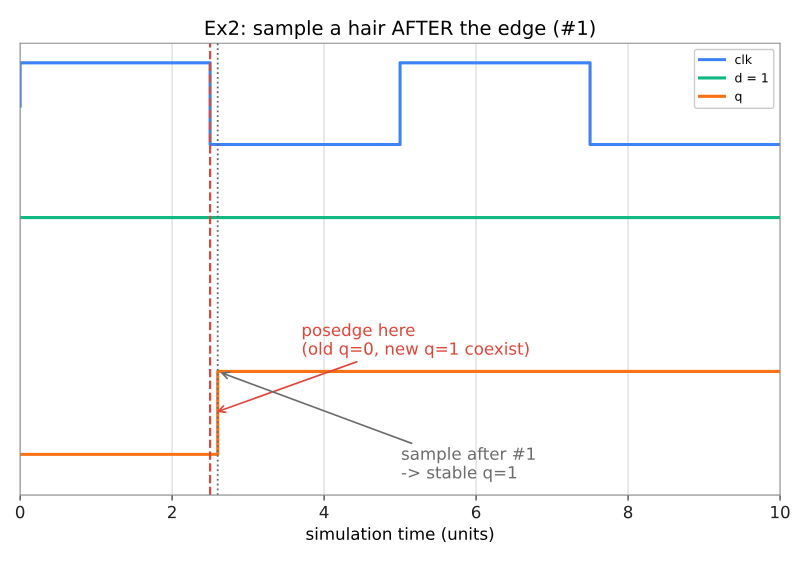  I want to click on legend-label: clk, so click(743, 59).